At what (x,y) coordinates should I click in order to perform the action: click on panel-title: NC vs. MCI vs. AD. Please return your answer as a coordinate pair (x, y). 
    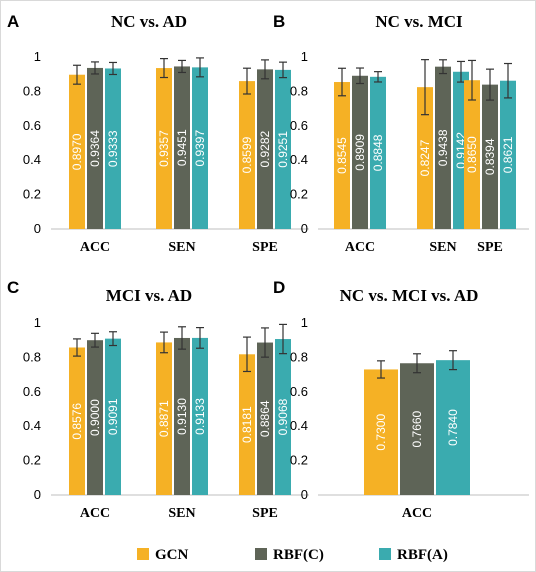
    Looking at the image, I should click on (409, 295).